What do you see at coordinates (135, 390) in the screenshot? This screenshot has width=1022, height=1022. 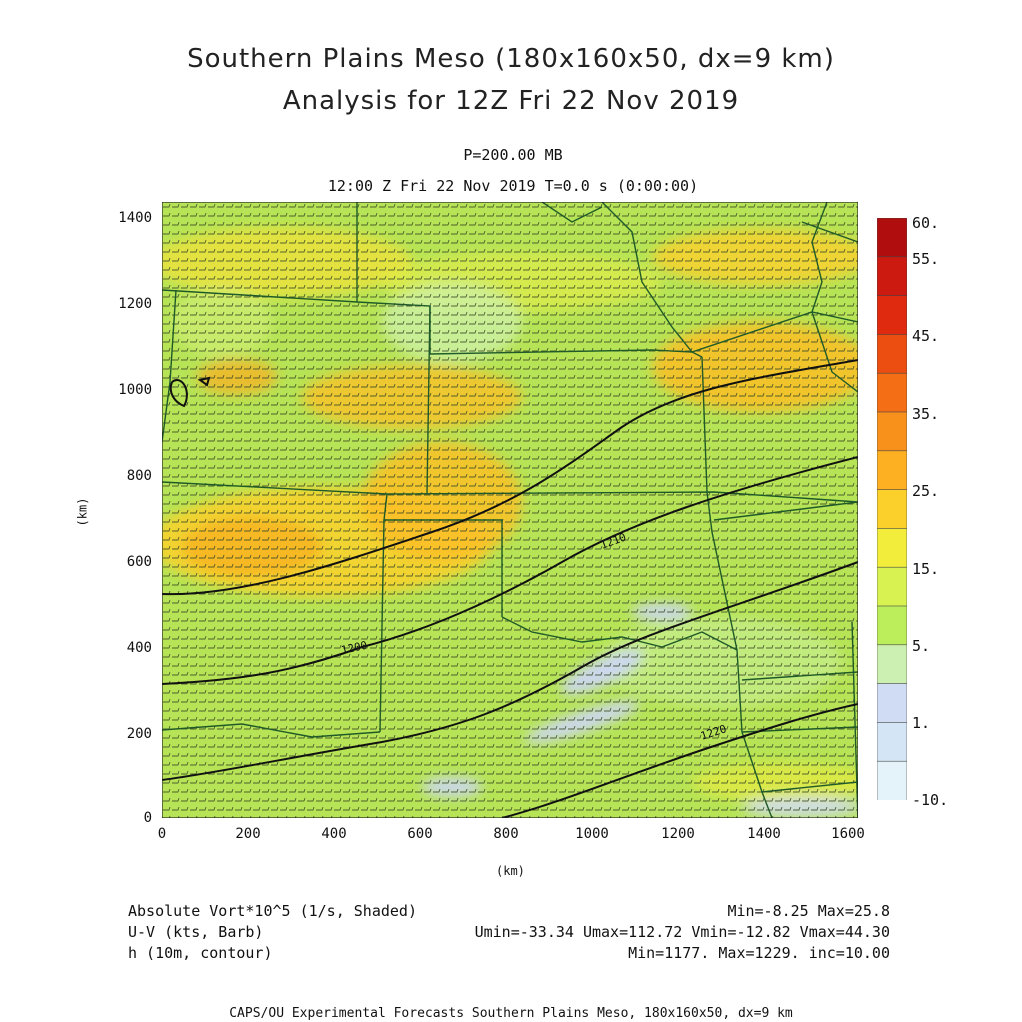 I see `y-tick-1000: 1000` at bounding box center [135, 390].